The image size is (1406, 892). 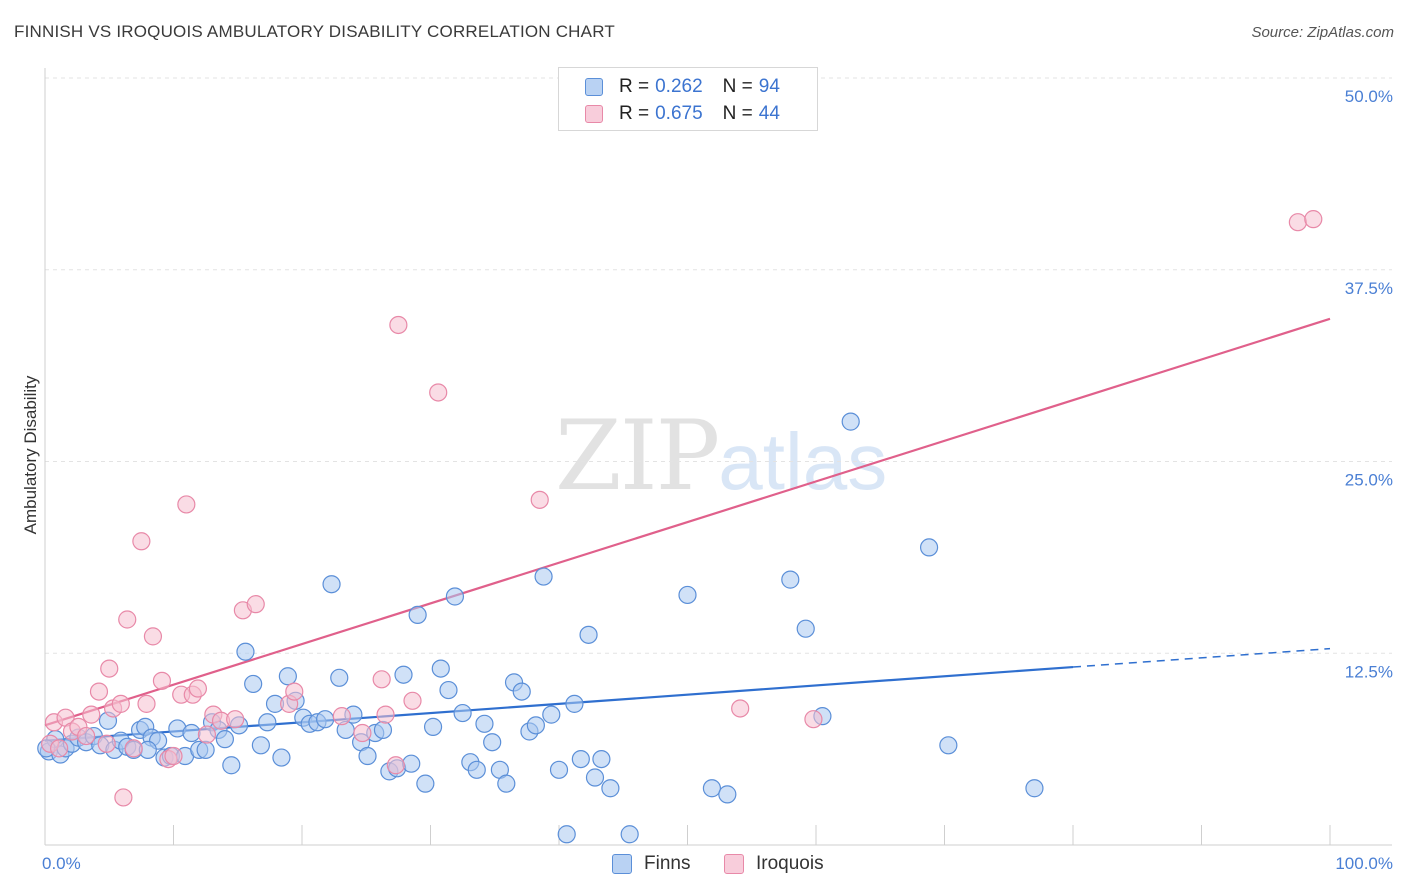 I want to click on bottom-legend-iroquois: Iroquois, so click(x=774, y=864).